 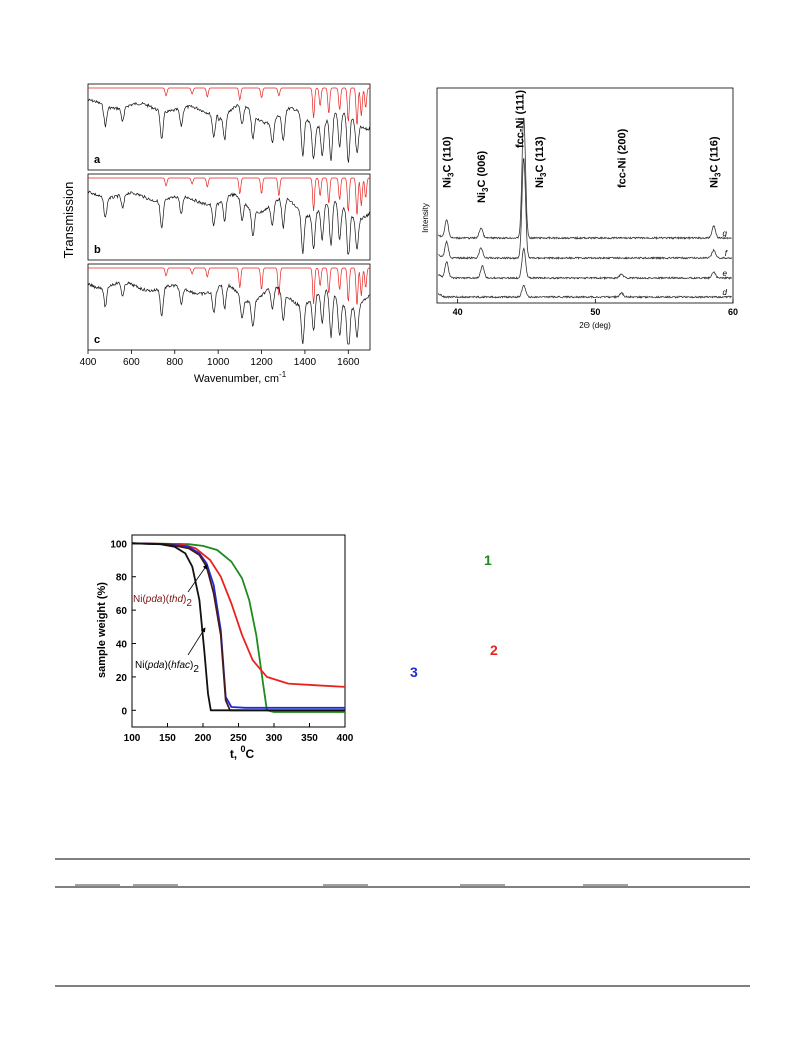 I want to click on ir-red-spectrum-c, so click(x=229, y=286).